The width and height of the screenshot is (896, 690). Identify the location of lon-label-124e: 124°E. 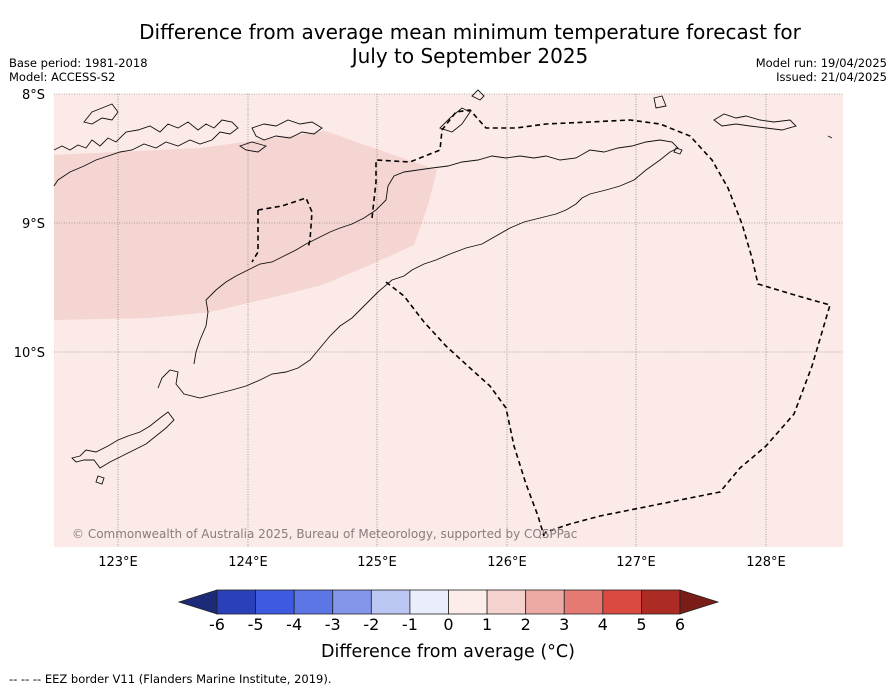
(248, 562).